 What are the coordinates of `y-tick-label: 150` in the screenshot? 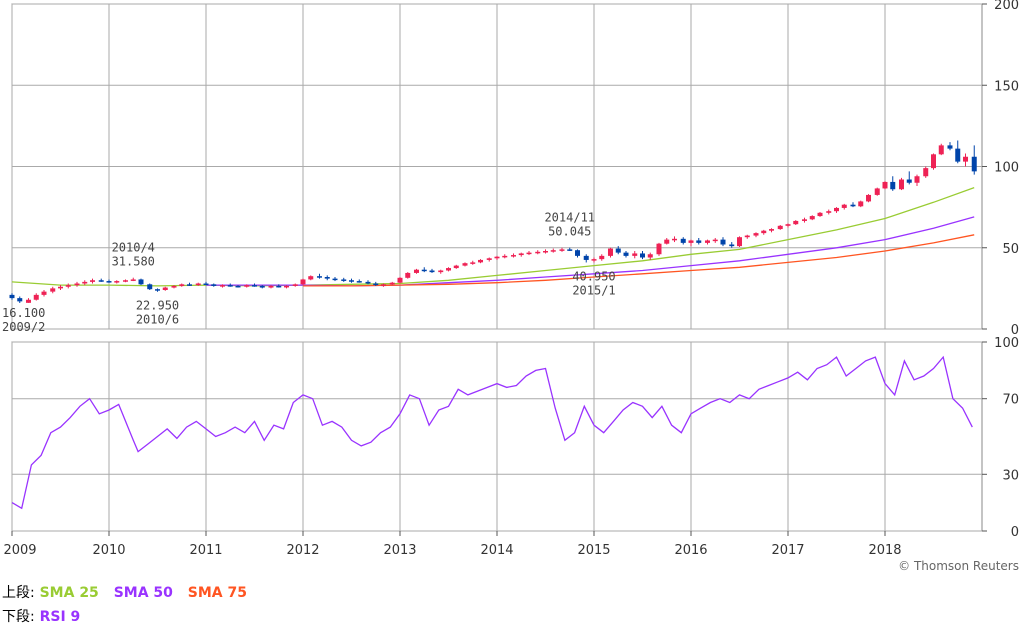 It's located at (1006, 86).